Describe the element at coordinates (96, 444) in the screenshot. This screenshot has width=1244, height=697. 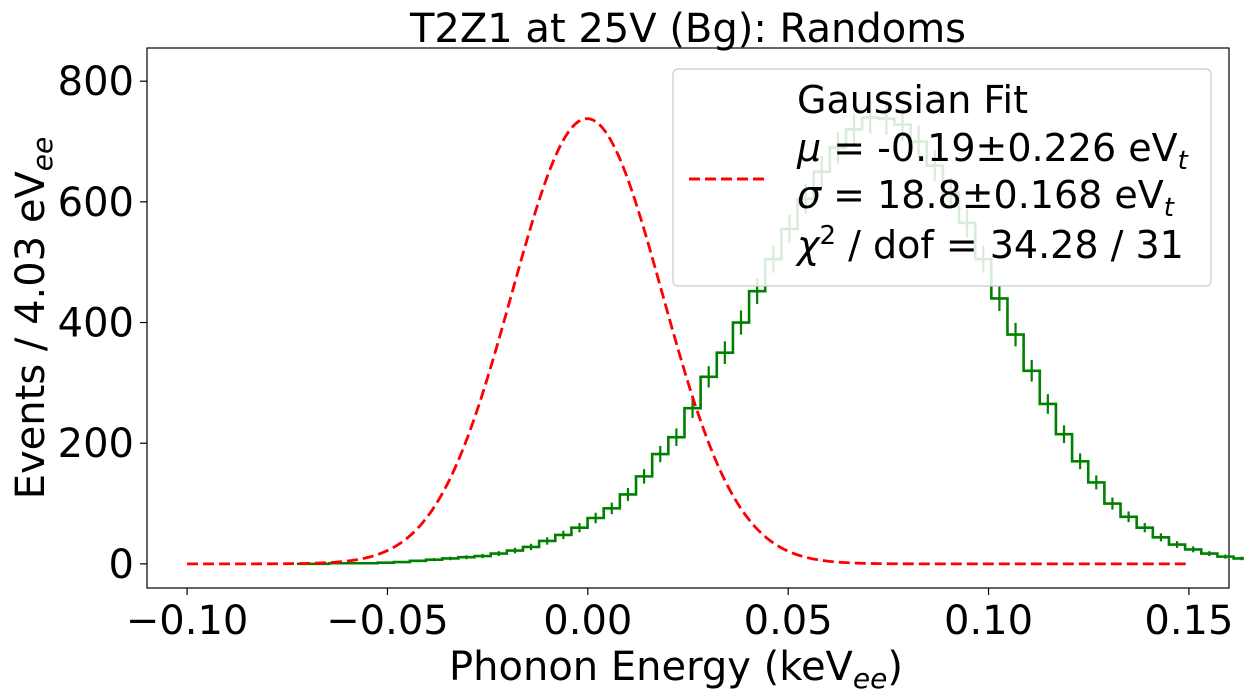
I see `y-tick-label: 200` at that location.